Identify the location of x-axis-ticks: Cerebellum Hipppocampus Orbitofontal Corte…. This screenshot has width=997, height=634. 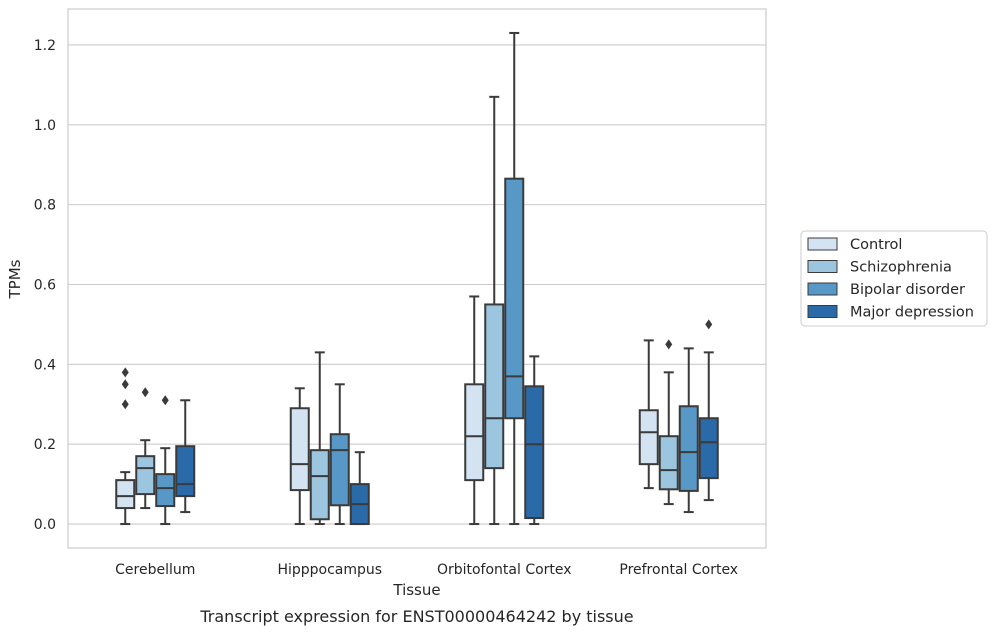
(426, 570).